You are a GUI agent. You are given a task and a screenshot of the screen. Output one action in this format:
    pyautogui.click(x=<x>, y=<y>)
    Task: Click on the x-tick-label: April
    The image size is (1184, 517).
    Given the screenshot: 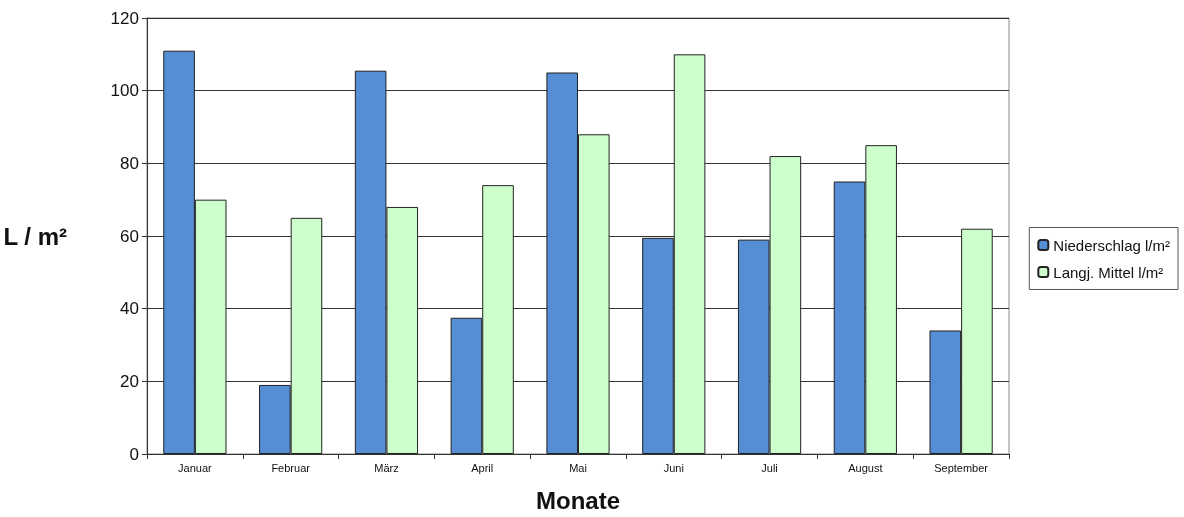 What is the action you would take?
    pyautogui.click(x=482, y=467)
    